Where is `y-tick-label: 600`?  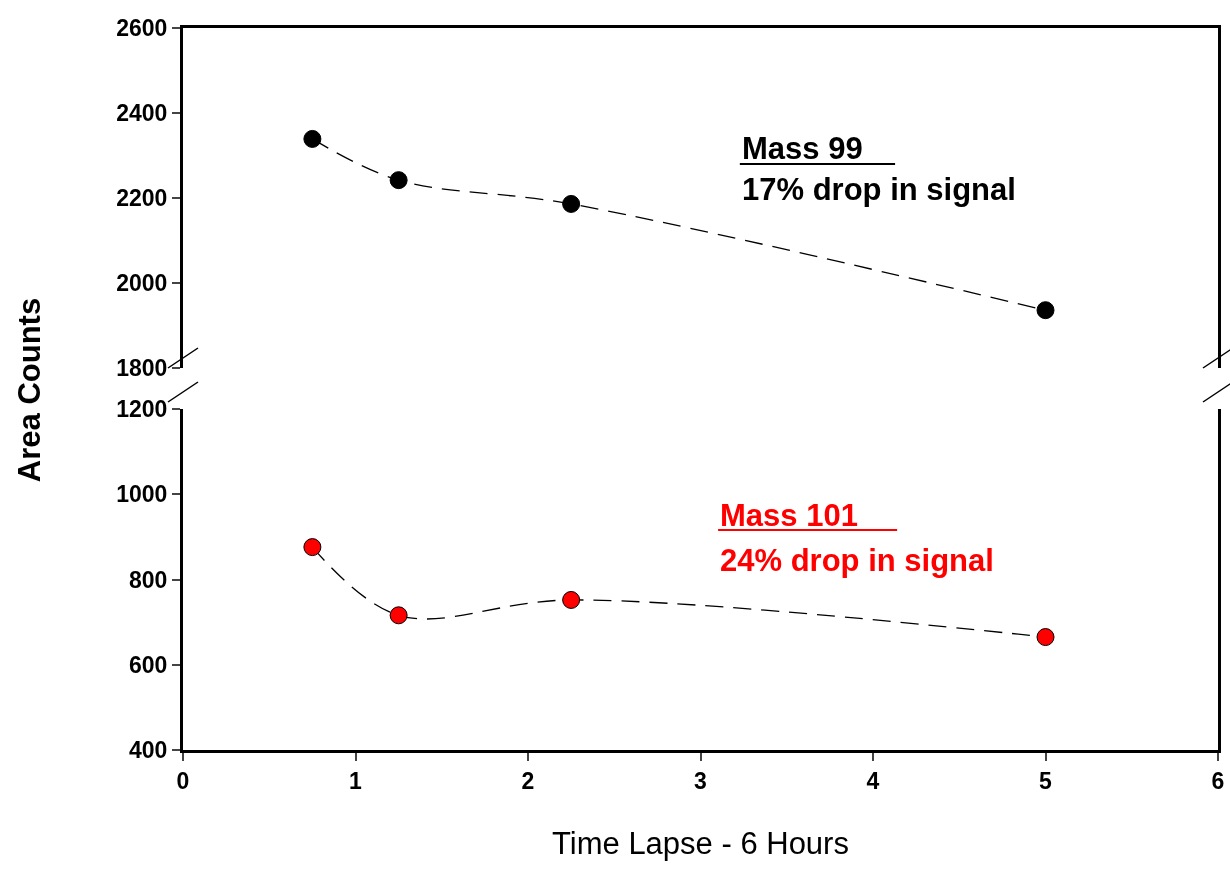 y-tick-label: 600 is located at coordinates (148, 664).